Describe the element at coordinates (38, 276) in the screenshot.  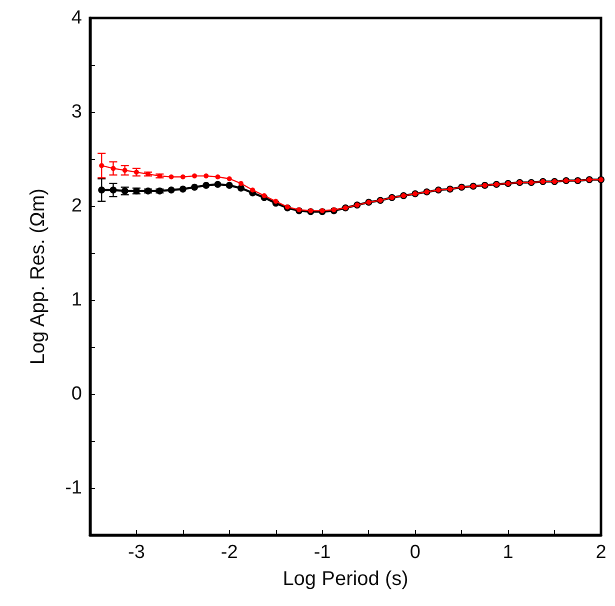
I see `y-axis-title: Log App. Res. (Ωm)` at that location.